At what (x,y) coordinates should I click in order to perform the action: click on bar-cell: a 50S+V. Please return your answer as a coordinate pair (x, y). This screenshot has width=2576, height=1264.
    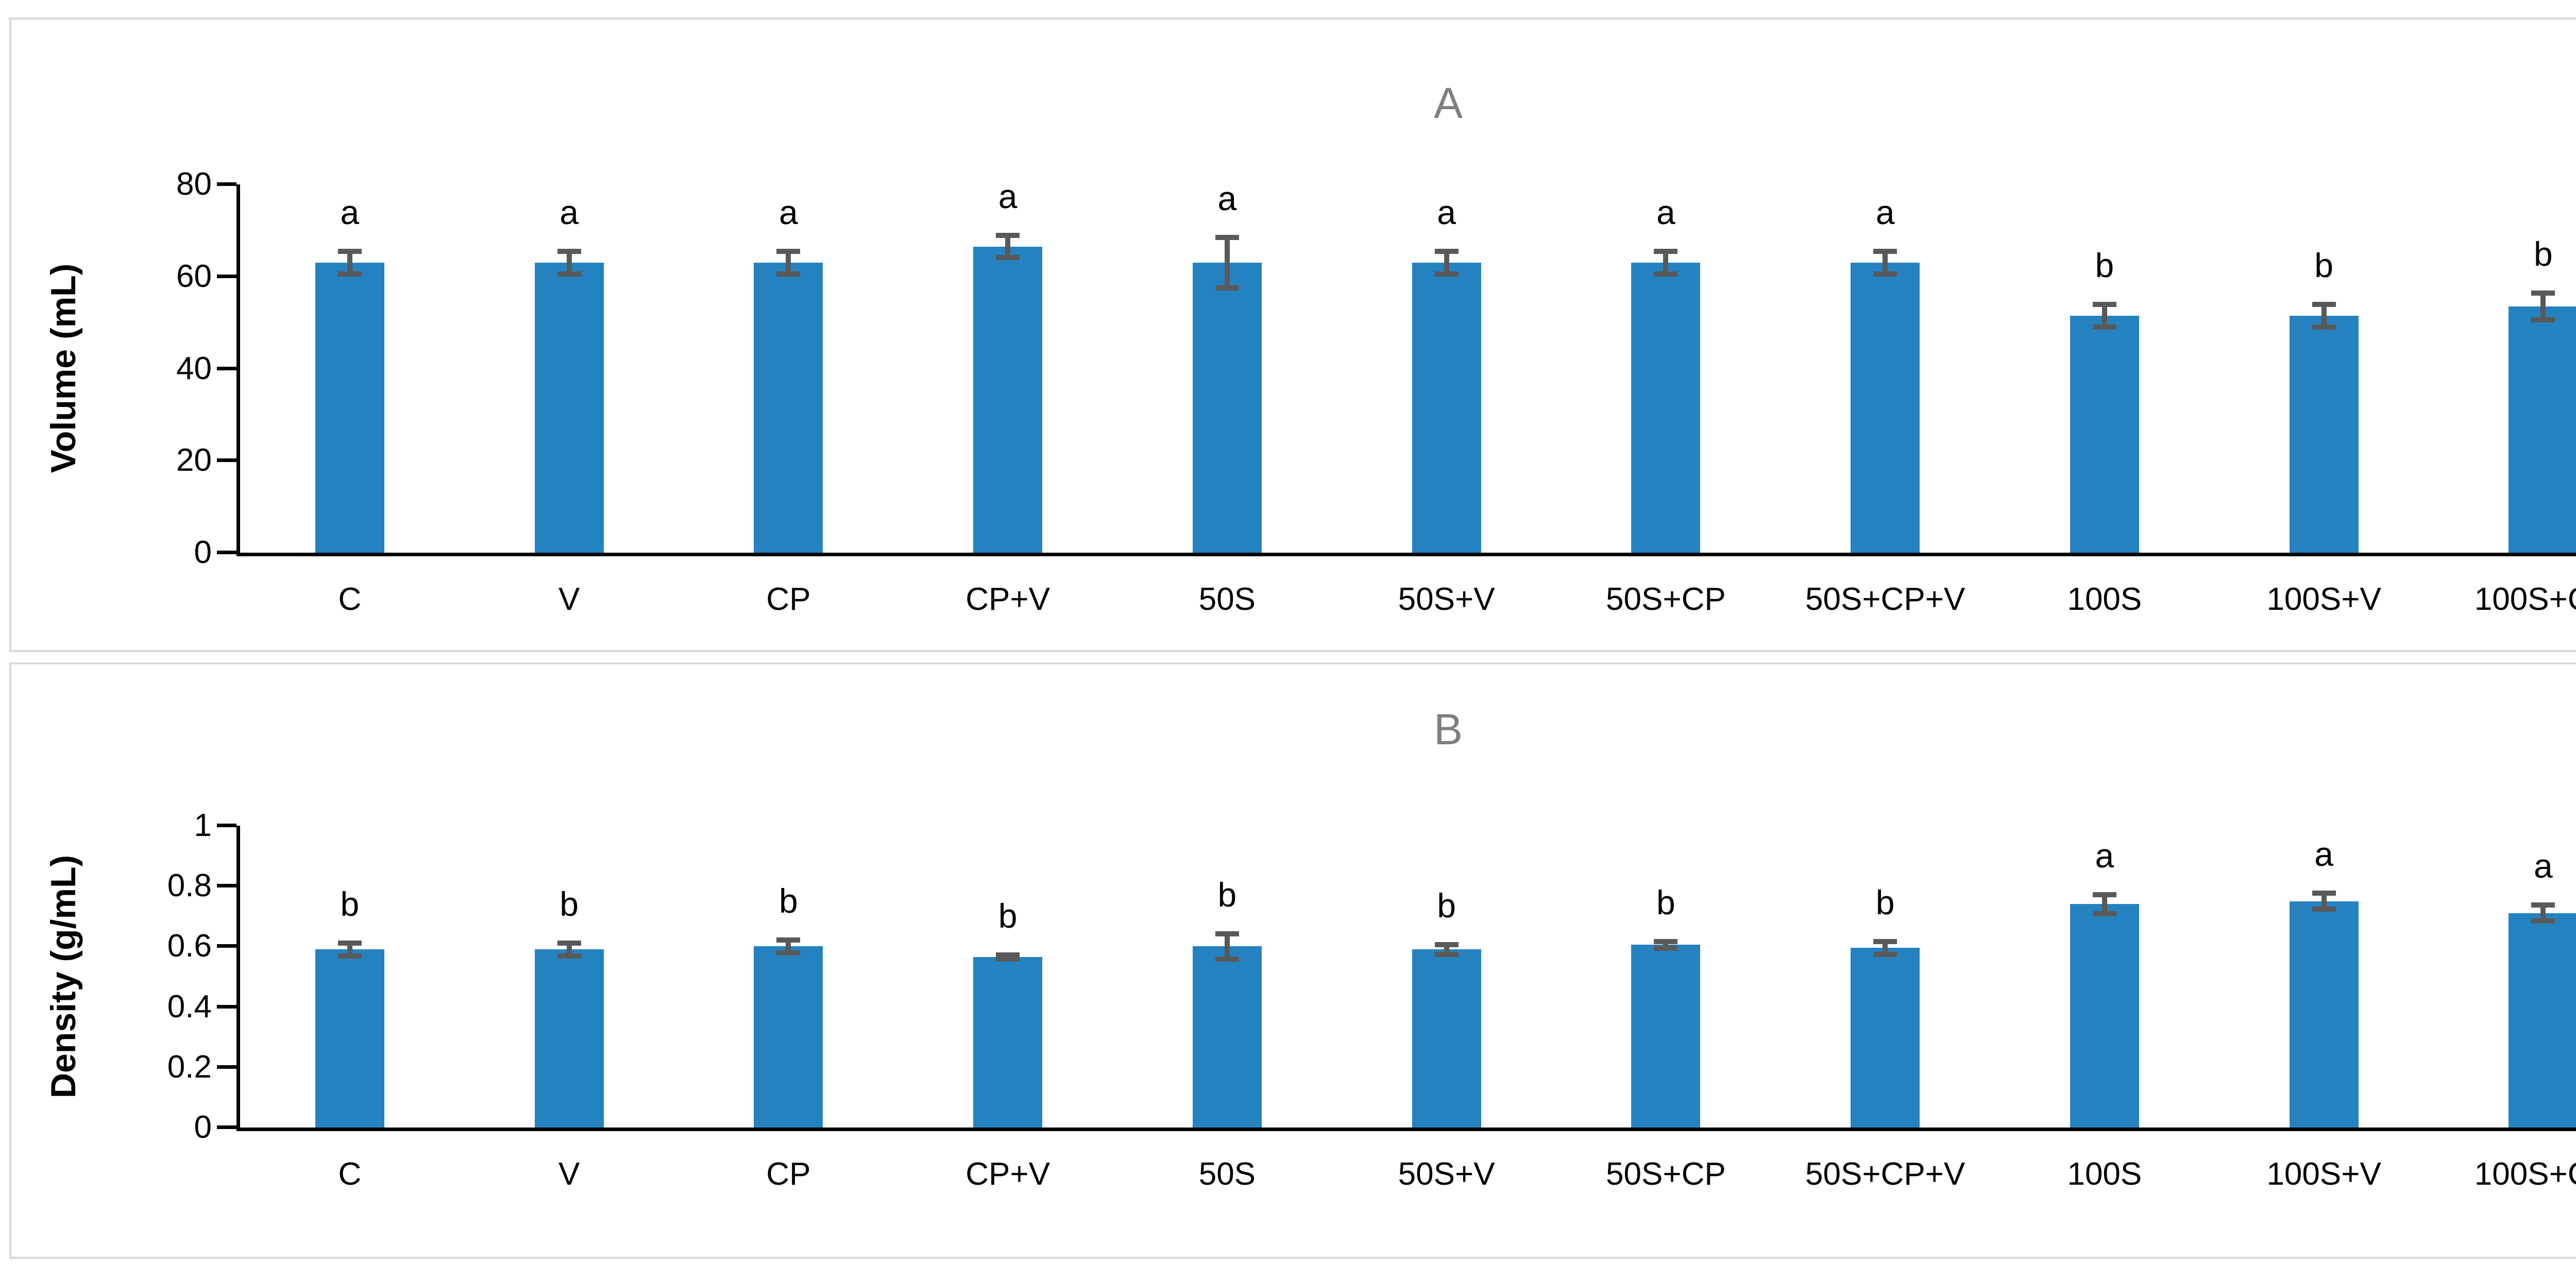
    Looking at the image, I should click on (1446, 399).